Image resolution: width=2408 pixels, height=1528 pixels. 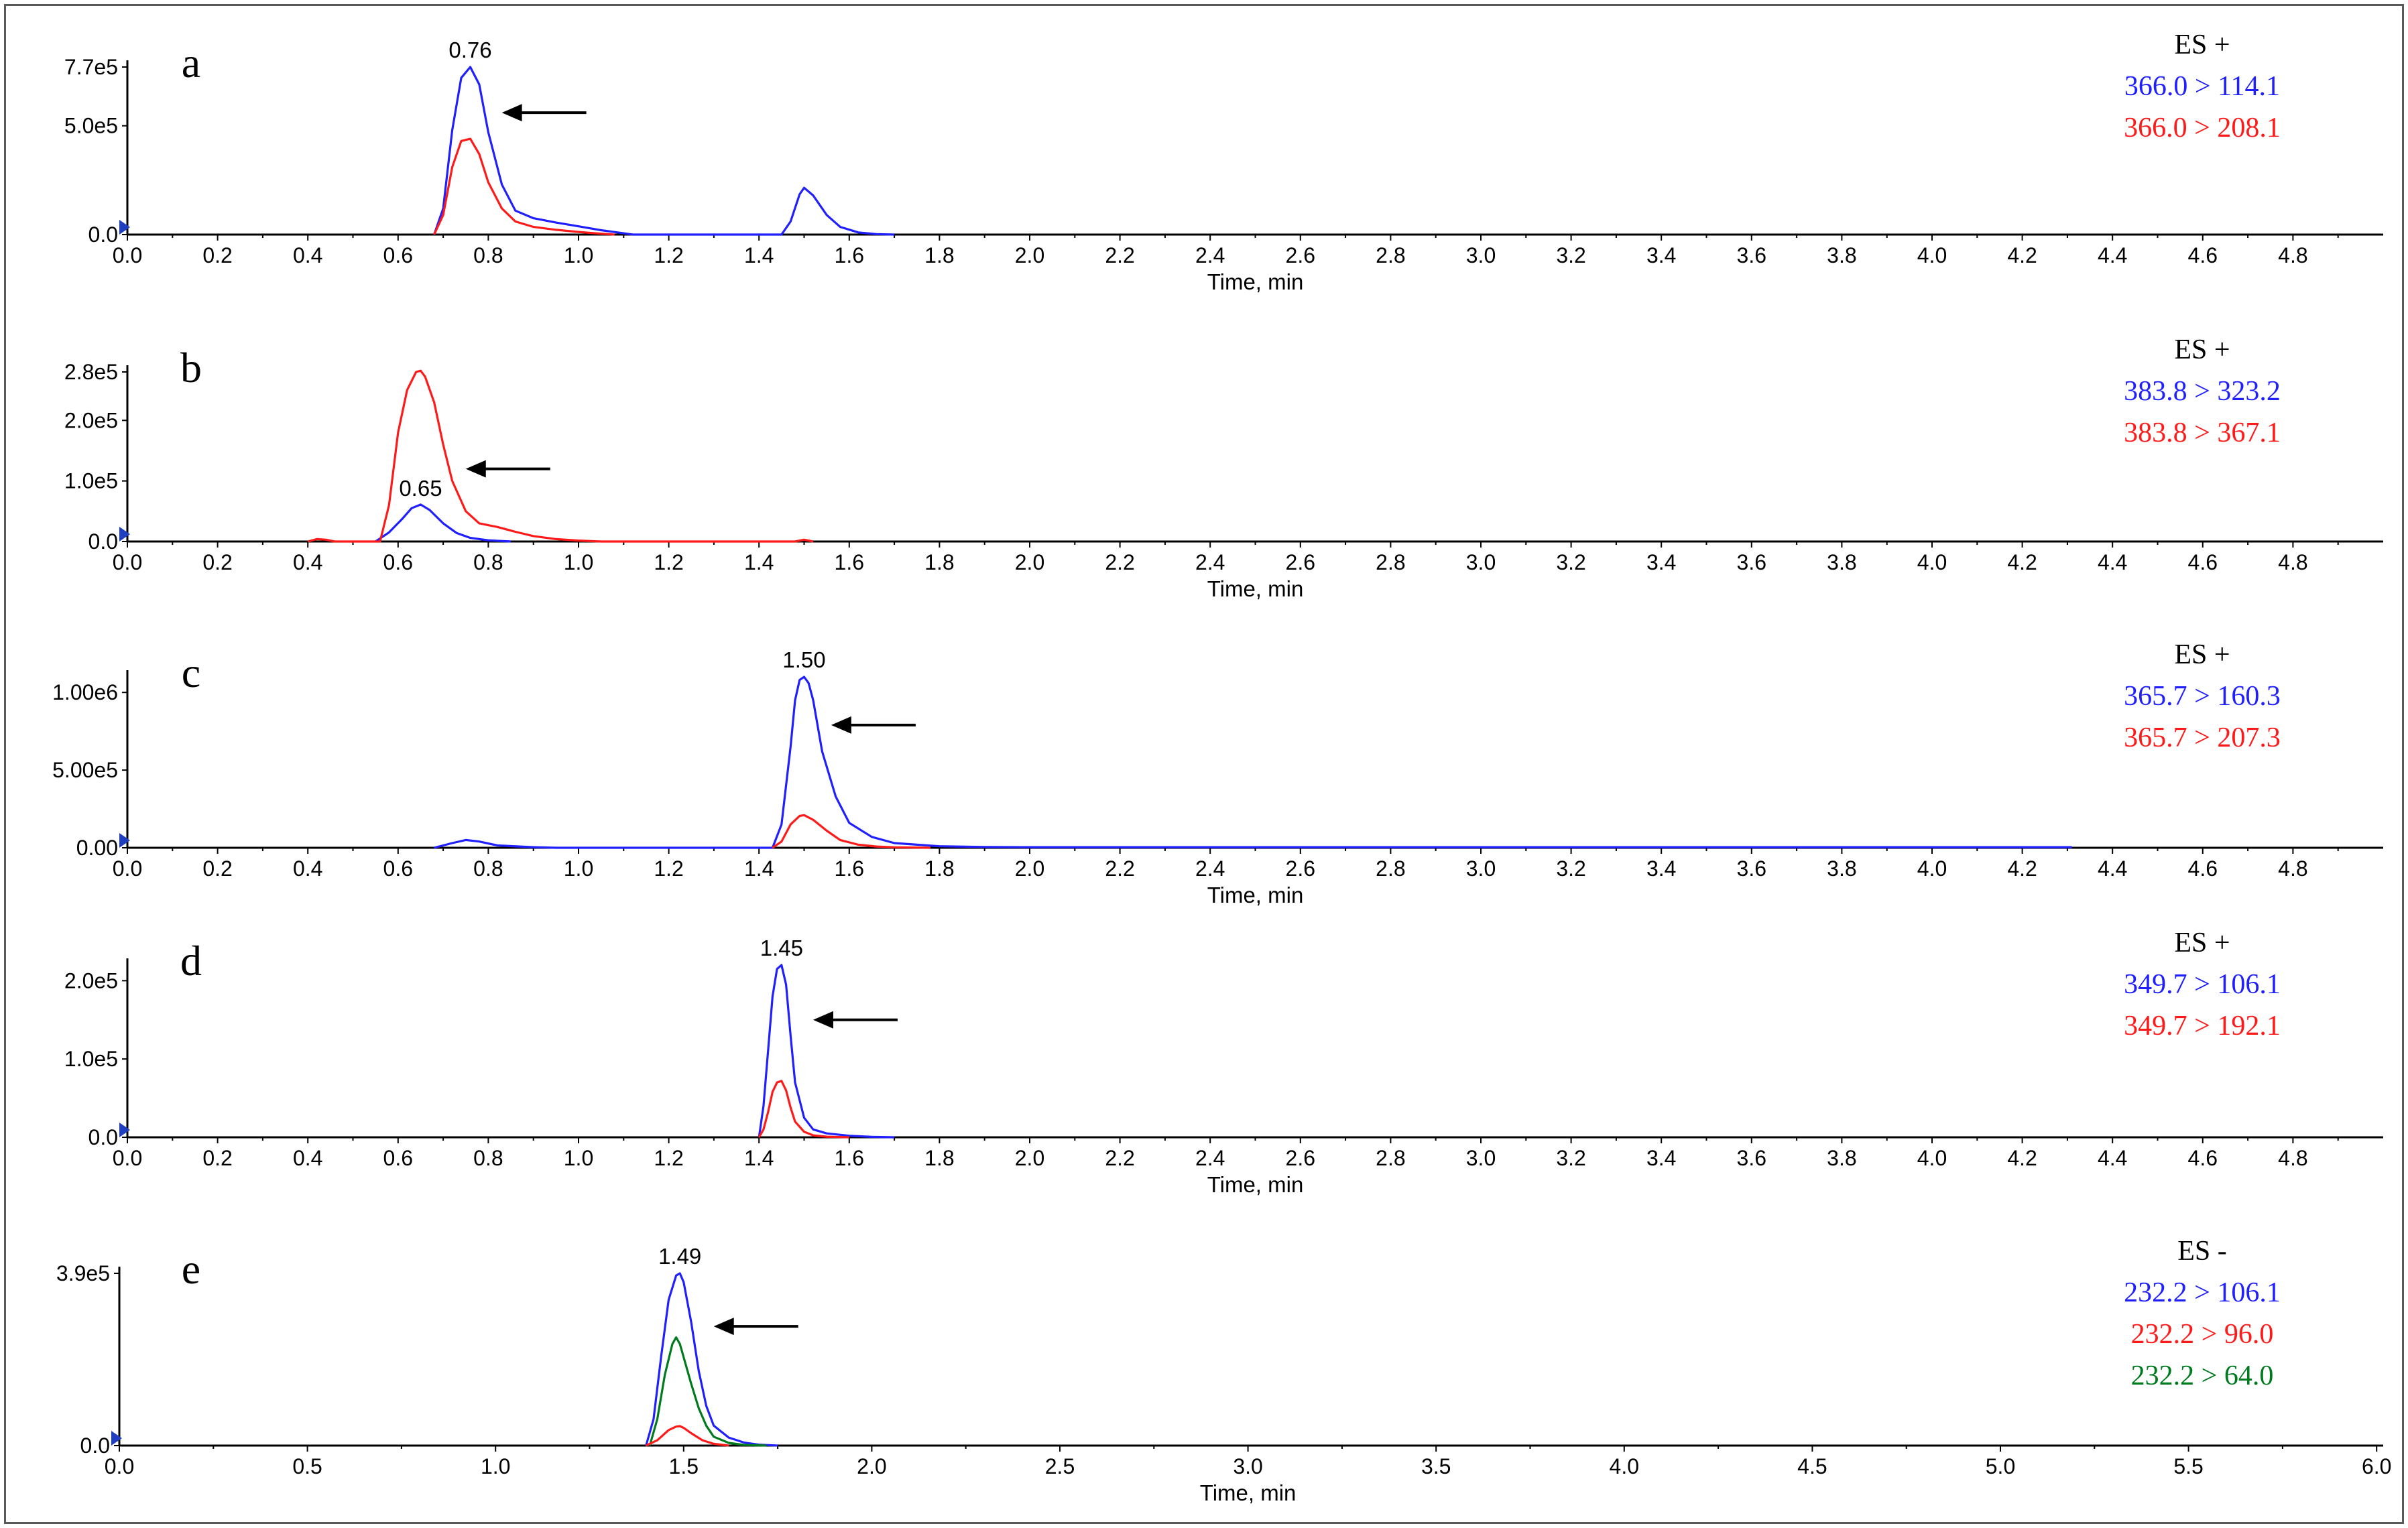 I want to click on legend-entry: 232.2 > 96.0, so click(x=2202, y=1334).